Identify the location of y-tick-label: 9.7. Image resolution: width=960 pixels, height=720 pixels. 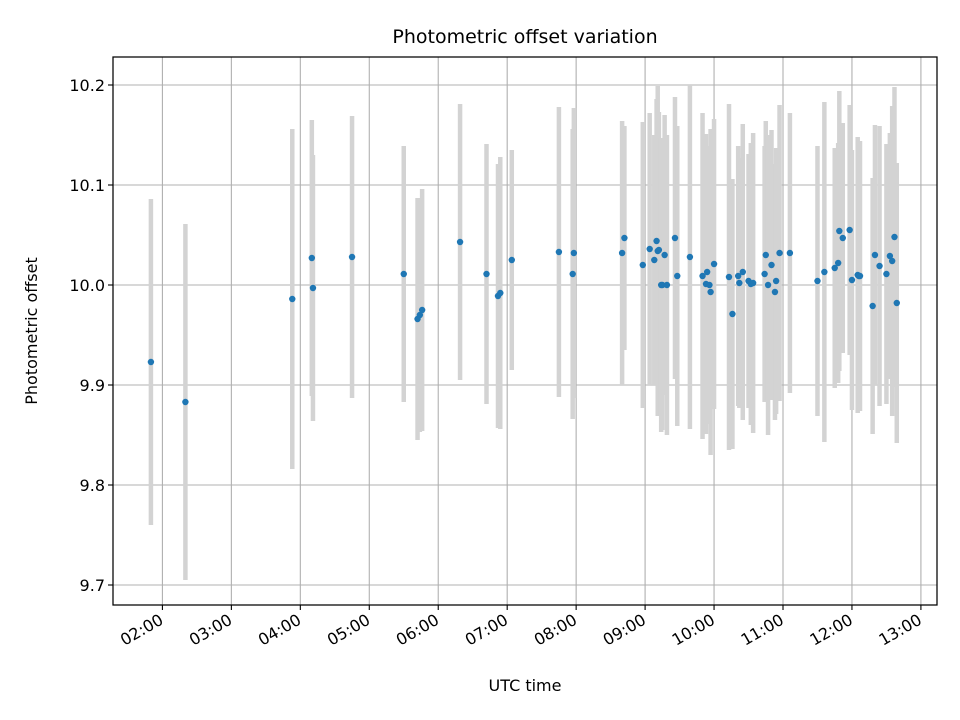
(92, 585).